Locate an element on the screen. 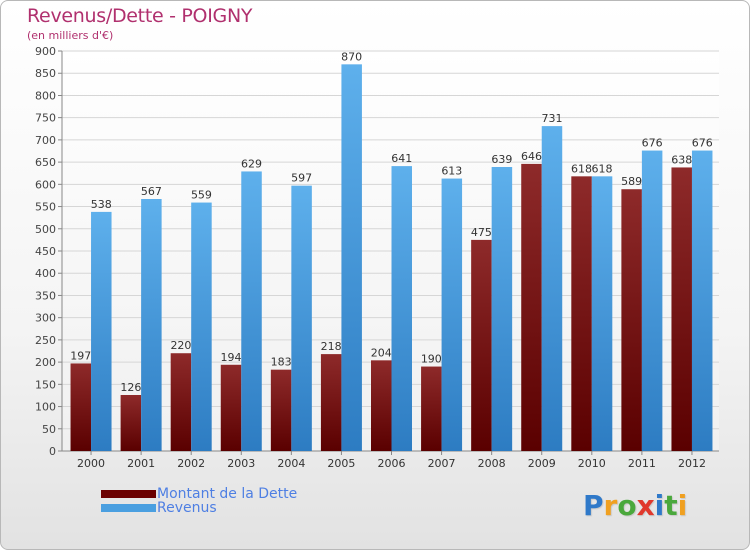 The image size is (750, 550). data-label-dette: 475 is located at coordinates (481, 232).